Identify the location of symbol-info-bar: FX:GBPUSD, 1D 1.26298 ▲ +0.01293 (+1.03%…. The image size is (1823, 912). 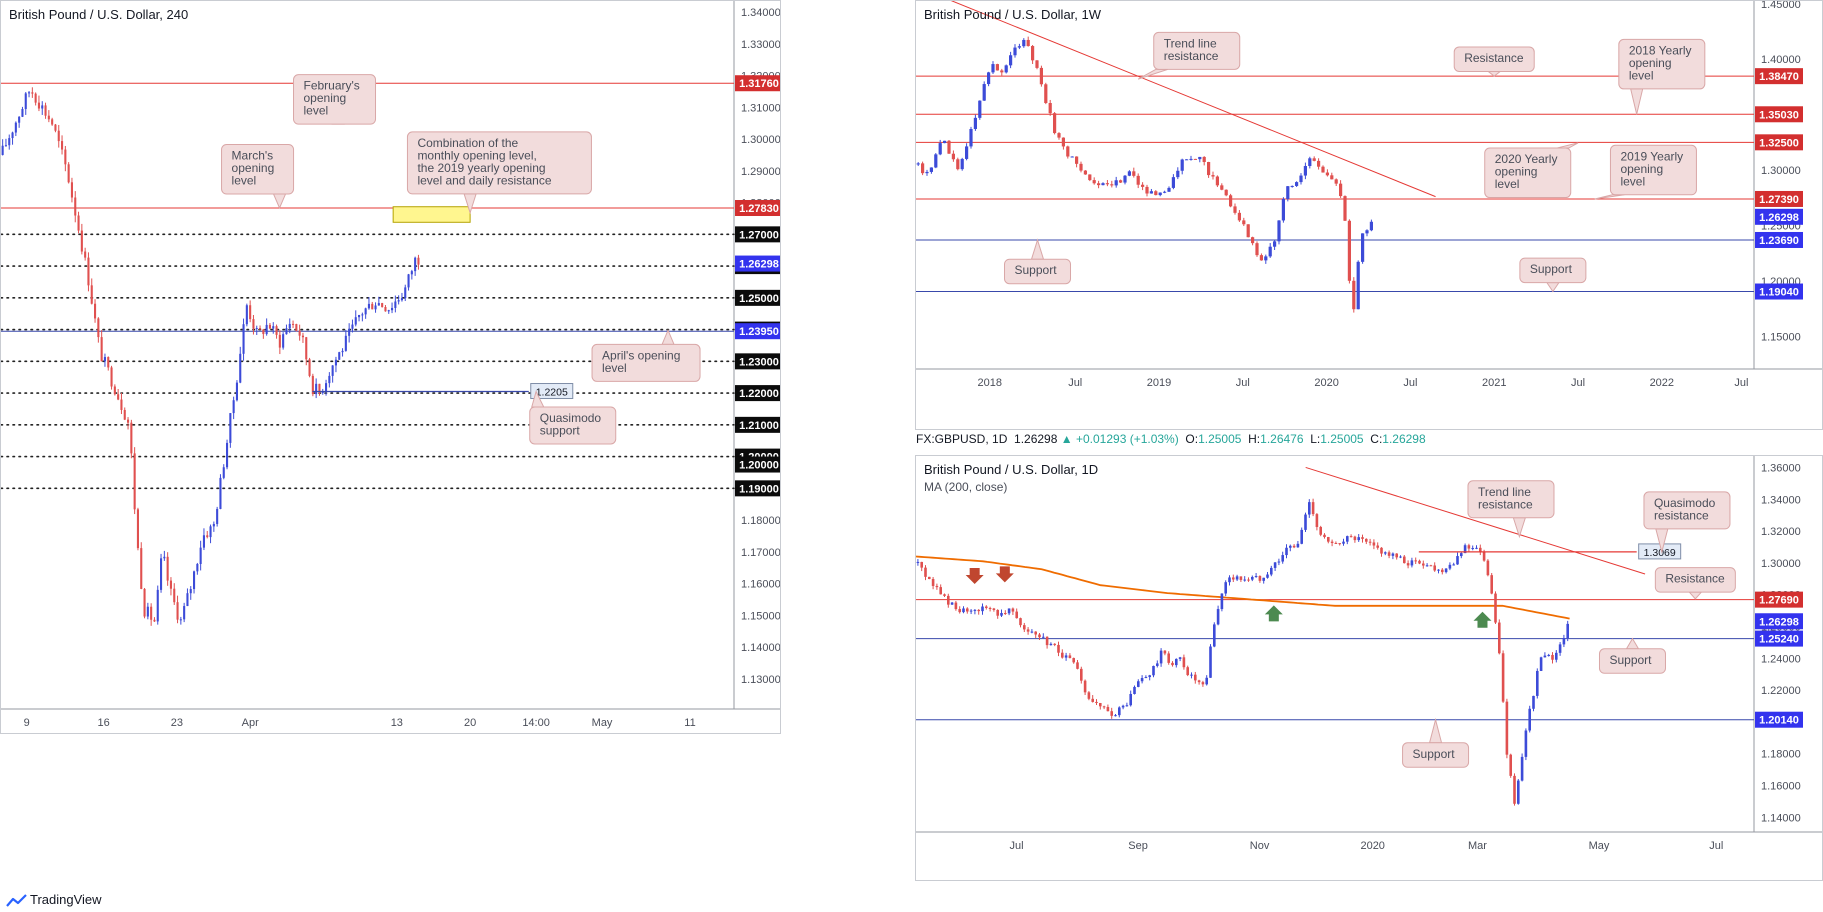
(1171, 439).